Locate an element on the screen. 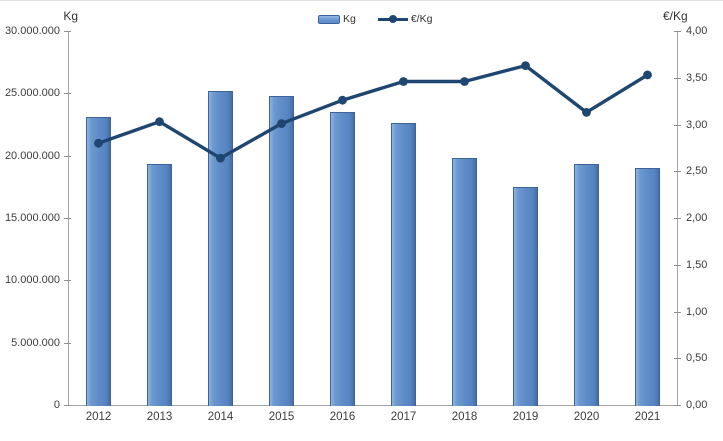 The height and width of the screenshot is (441, 723). bar-2021 is located at coordinates (647, 287).